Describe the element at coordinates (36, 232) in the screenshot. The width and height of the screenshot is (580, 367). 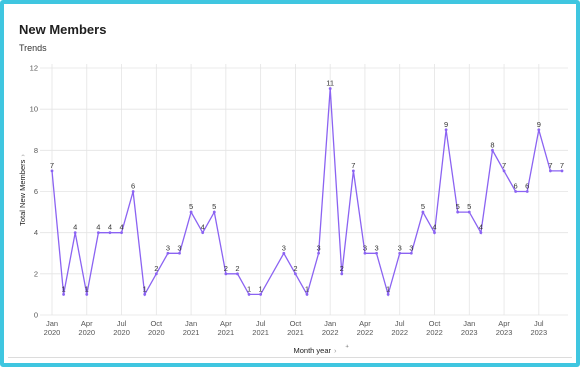
I see `y-tick-label: 4` at that location.